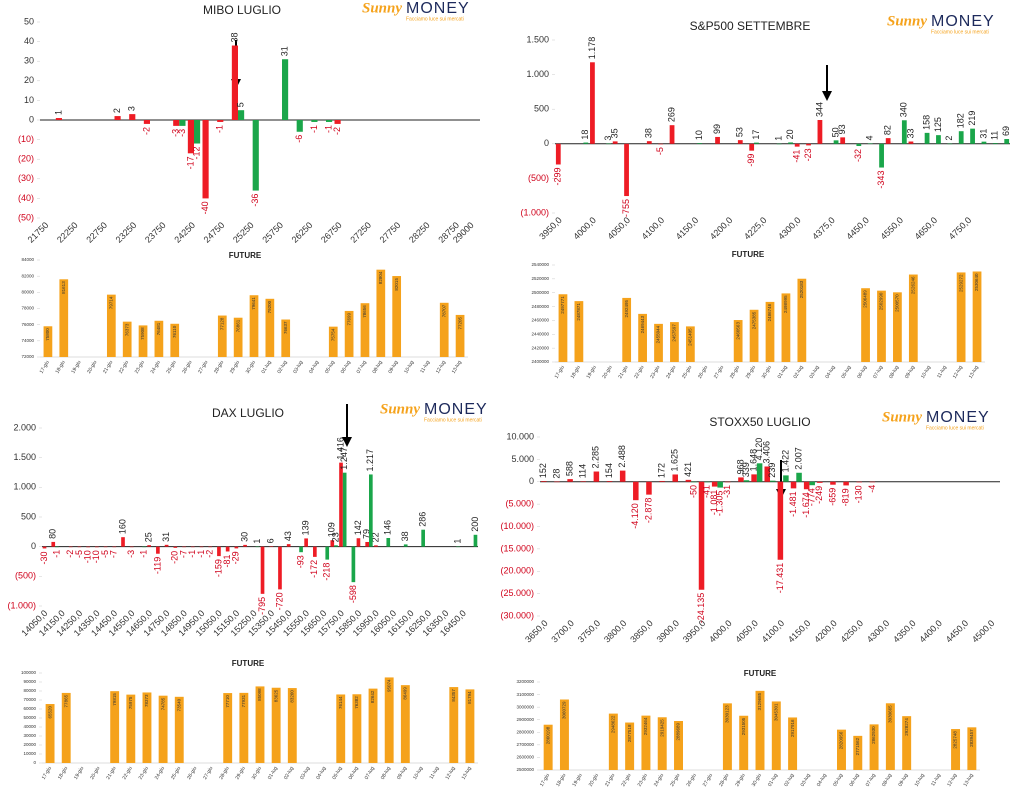 The width and height of the screenshot is (1024, 795). What do you see at coordinates (798, 458) in the screenshot?
I see `value-label: 2.007` at bounding box center [798, 458].